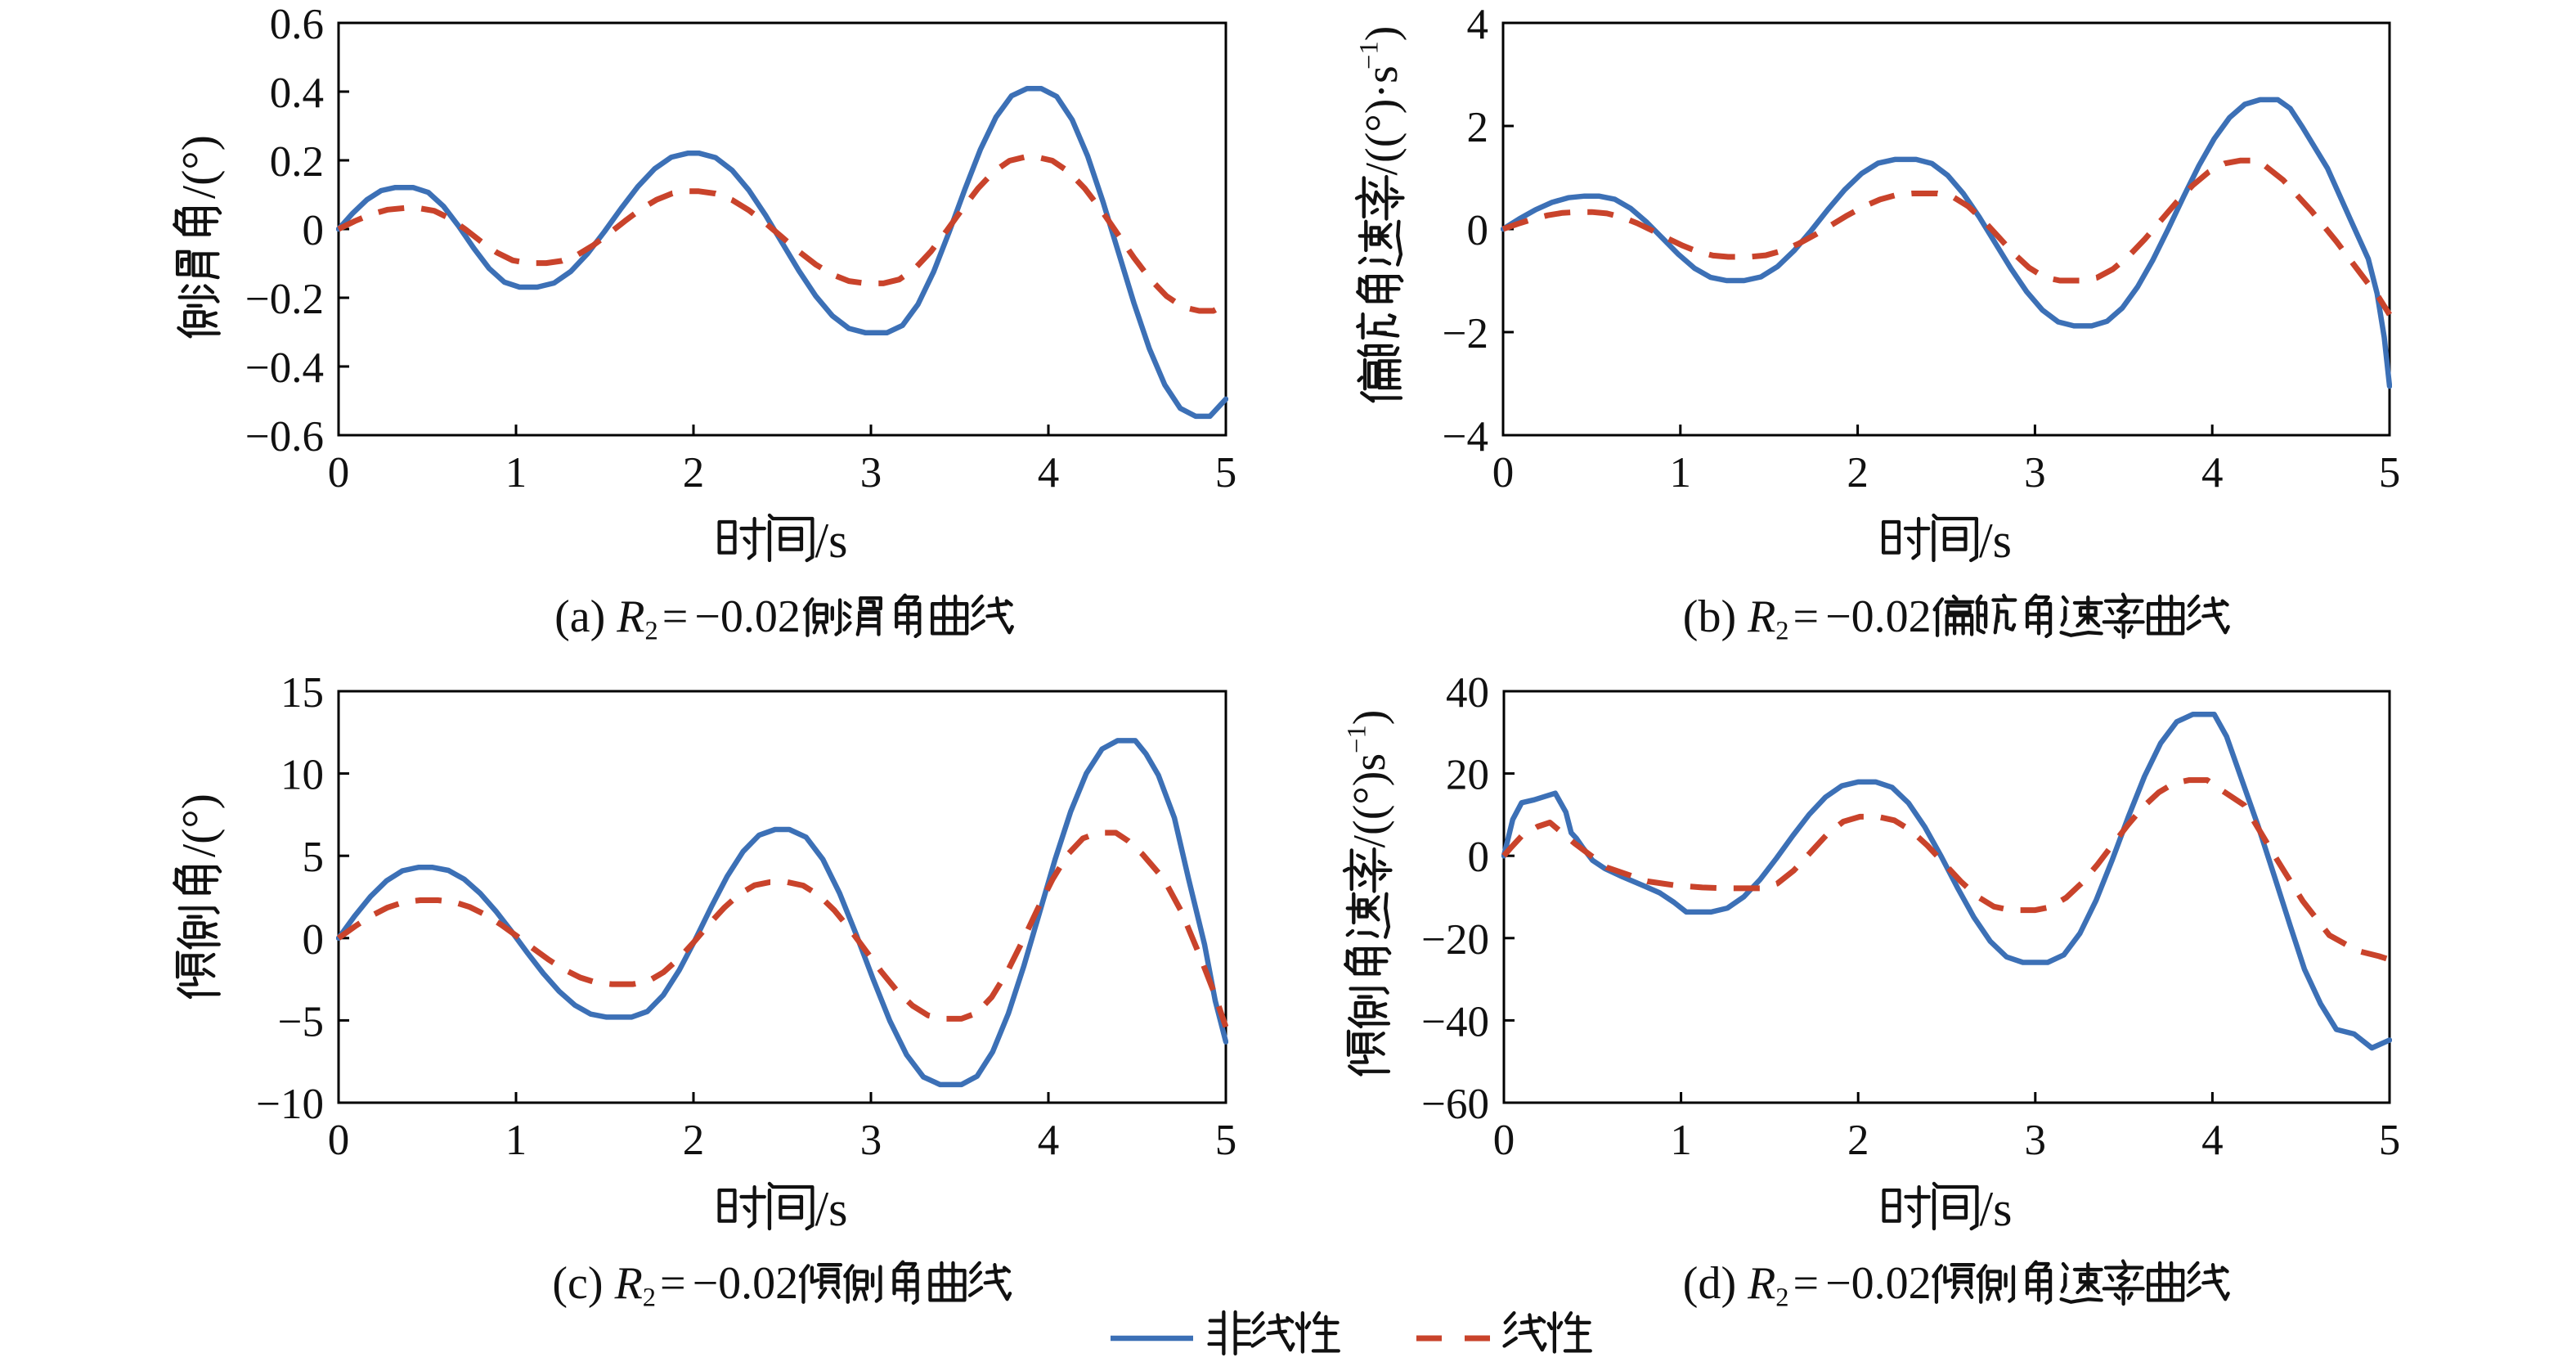 The height and width of the screenshot is (1362, 2576). Describe the element at coordinates (1465, 333) in the screenshot. I see `svg-text: −2` at that location.